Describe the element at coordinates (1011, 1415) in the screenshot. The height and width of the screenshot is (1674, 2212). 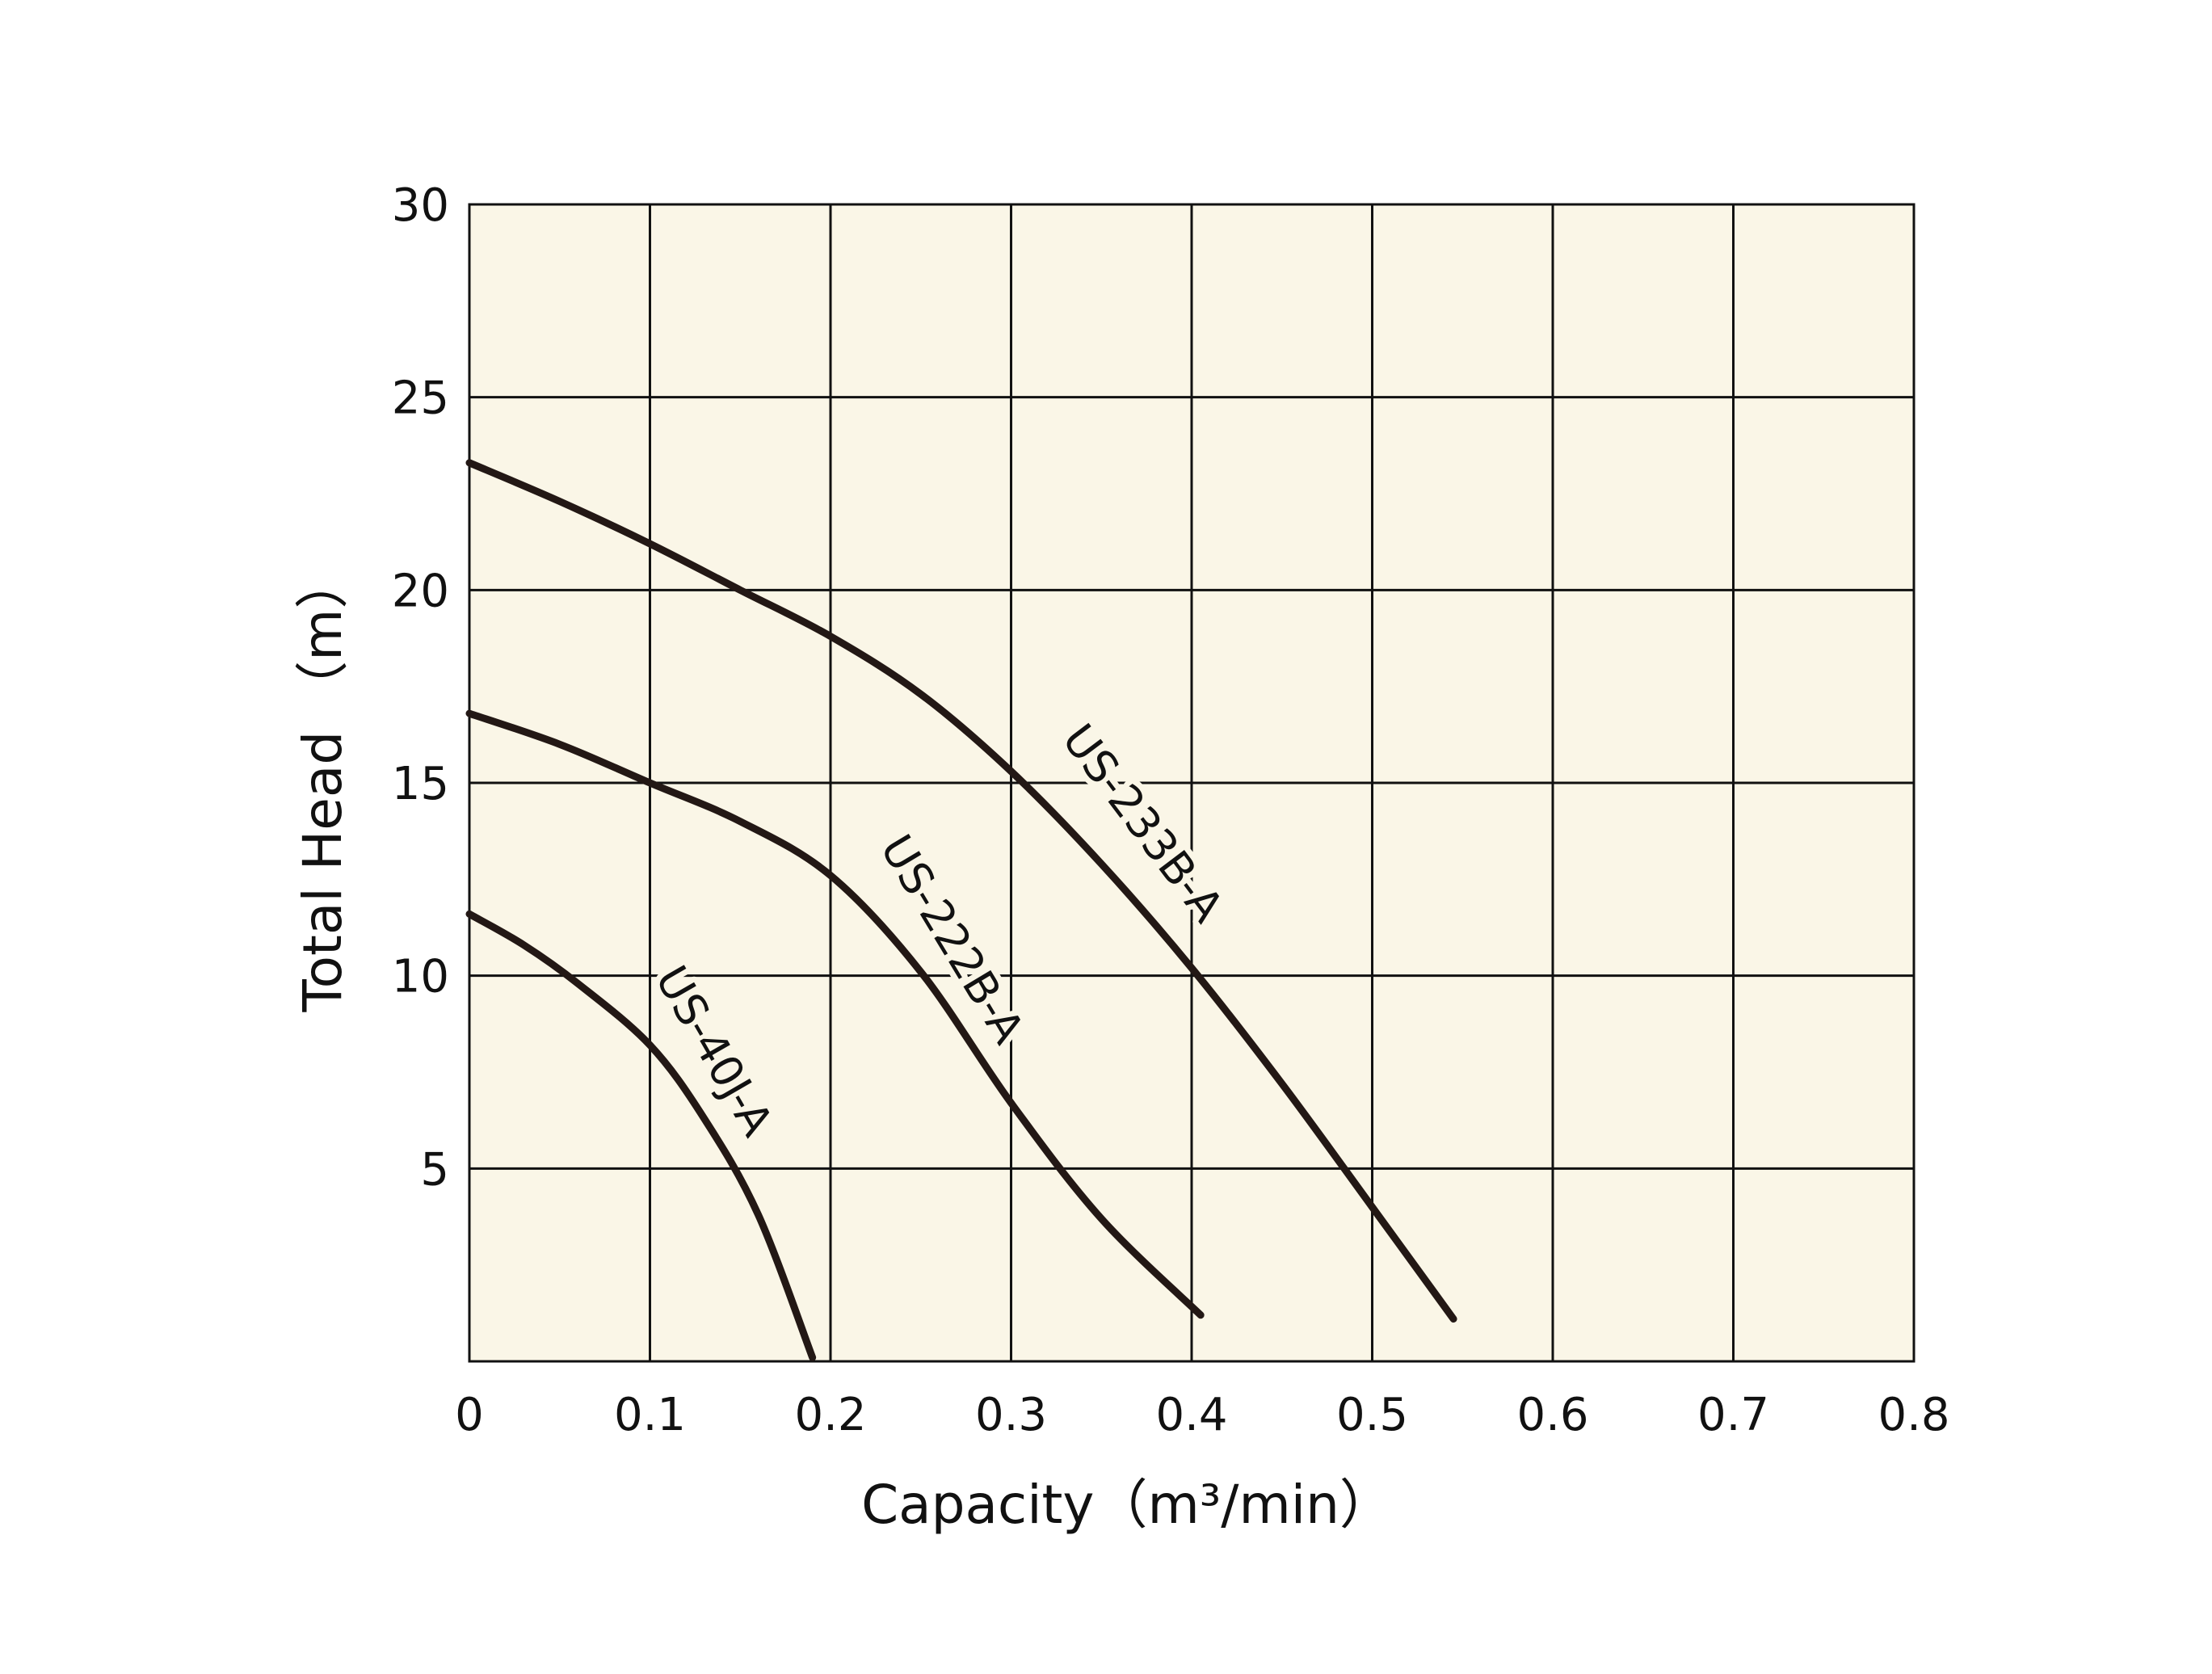
I see `x-tick-label: 0.3` at that location.